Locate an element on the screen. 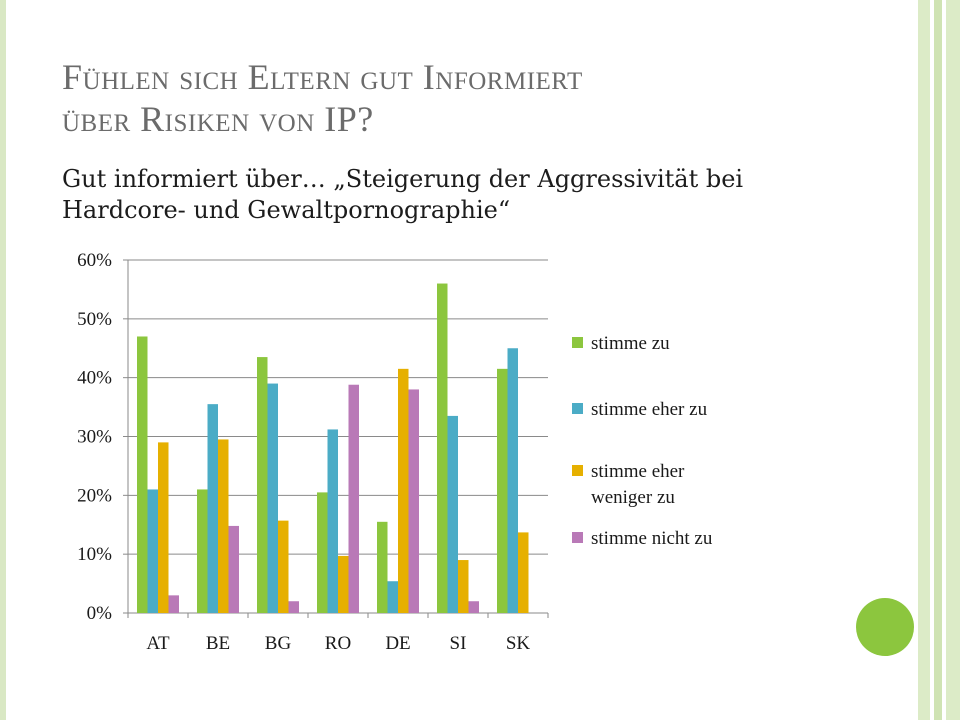 The height and width of the screenshot is (720, 960). y-tick-label: 60% is located at coordinates (94, 260).